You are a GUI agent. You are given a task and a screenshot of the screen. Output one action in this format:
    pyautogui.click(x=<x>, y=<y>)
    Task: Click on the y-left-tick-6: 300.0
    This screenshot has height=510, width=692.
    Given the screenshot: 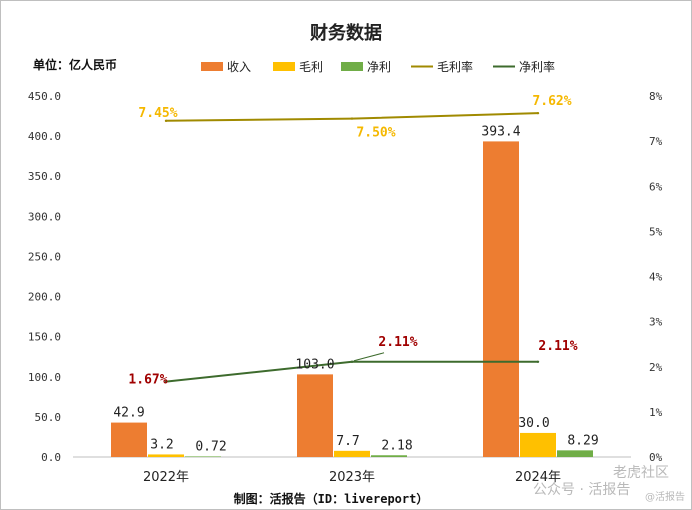 What is the action you would take?
    pyautogui.click(x=44, y=216)
    